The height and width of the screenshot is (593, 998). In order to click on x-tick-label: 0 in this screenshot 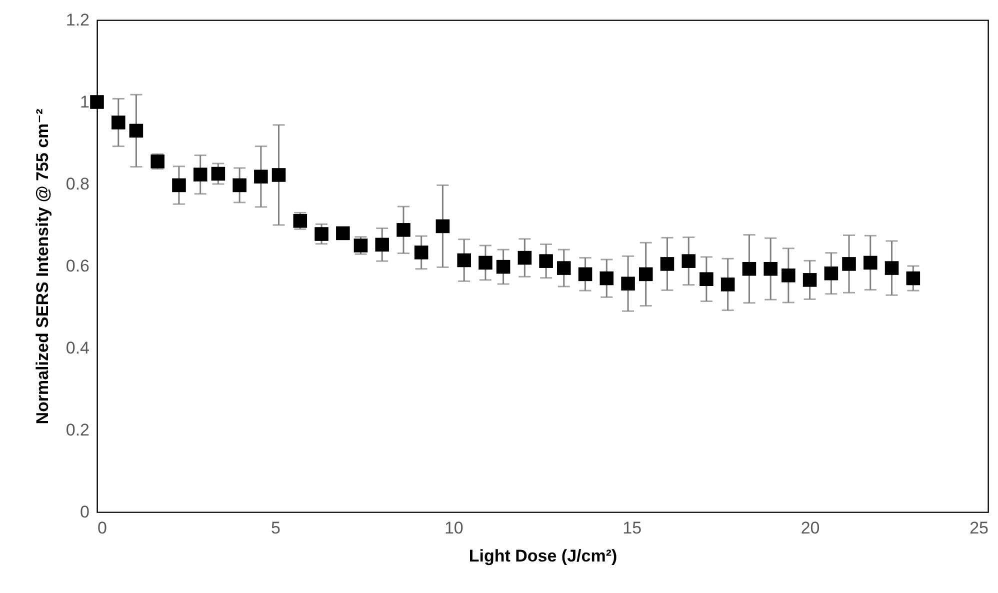, I will do `click(102, 528)`.